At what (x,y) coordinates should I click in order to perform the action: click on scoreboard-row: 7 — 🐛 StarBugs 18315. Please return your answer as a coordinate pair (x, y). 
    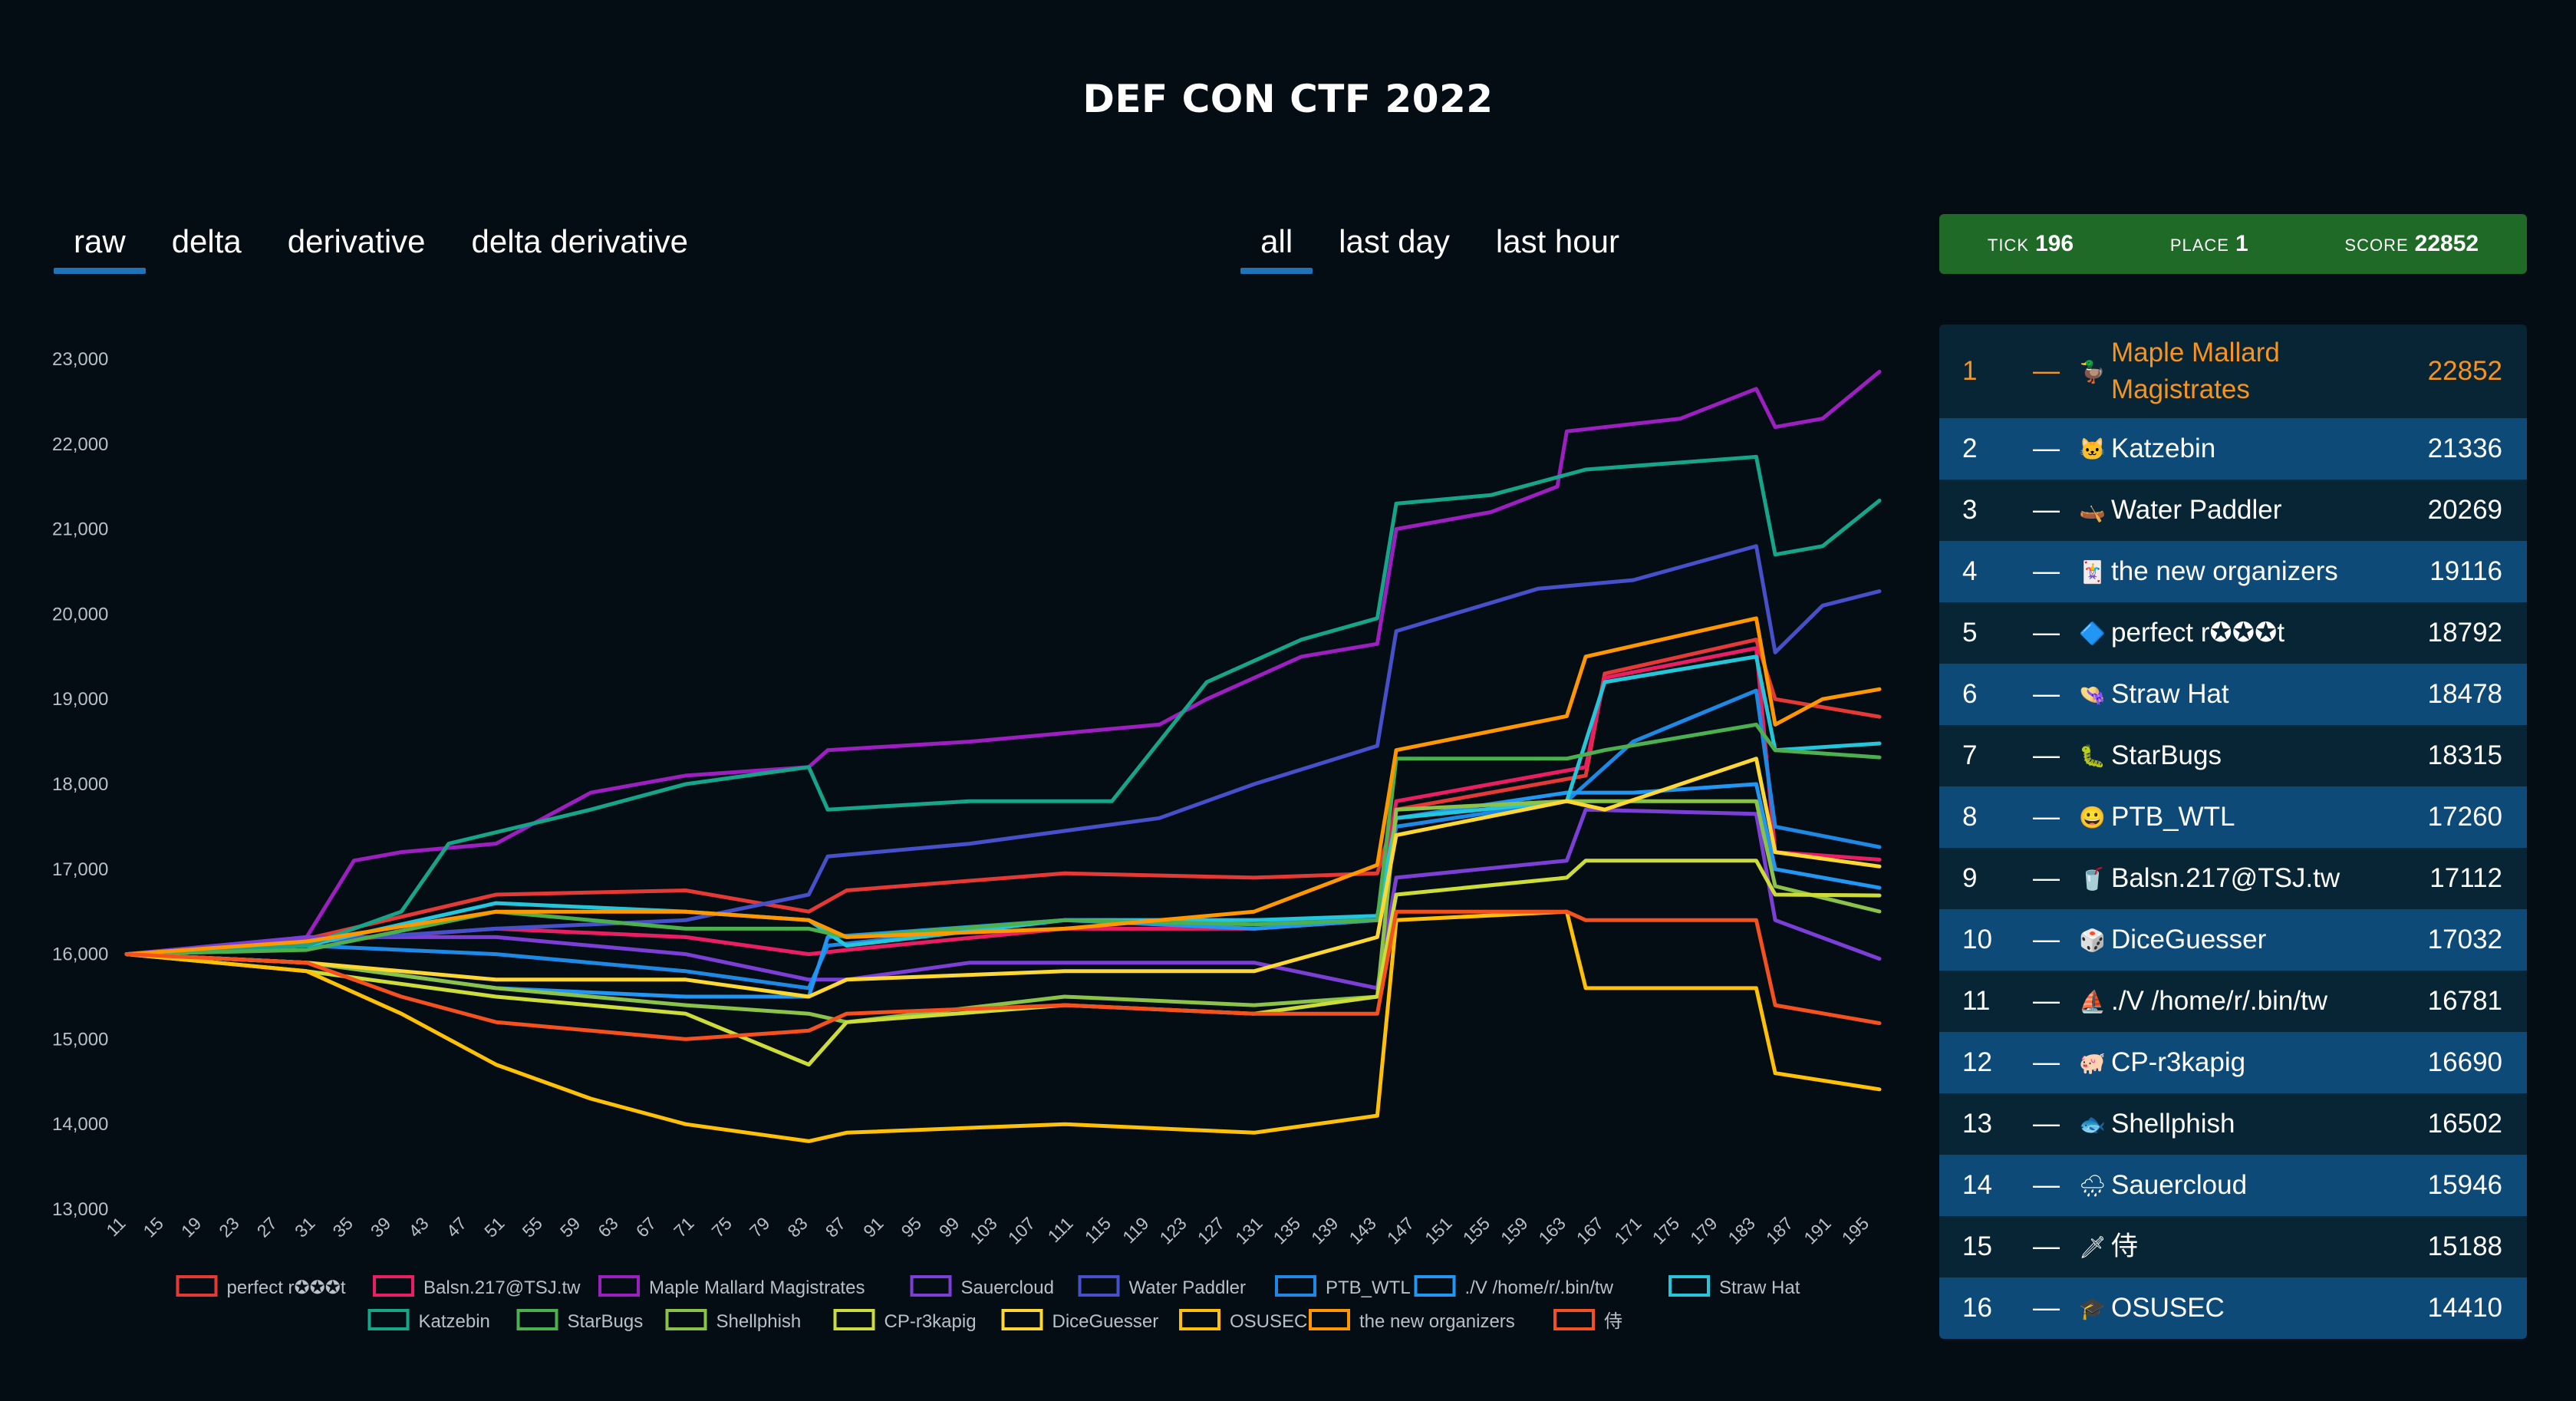
    Looking at the image, I should click on (2233, 755).